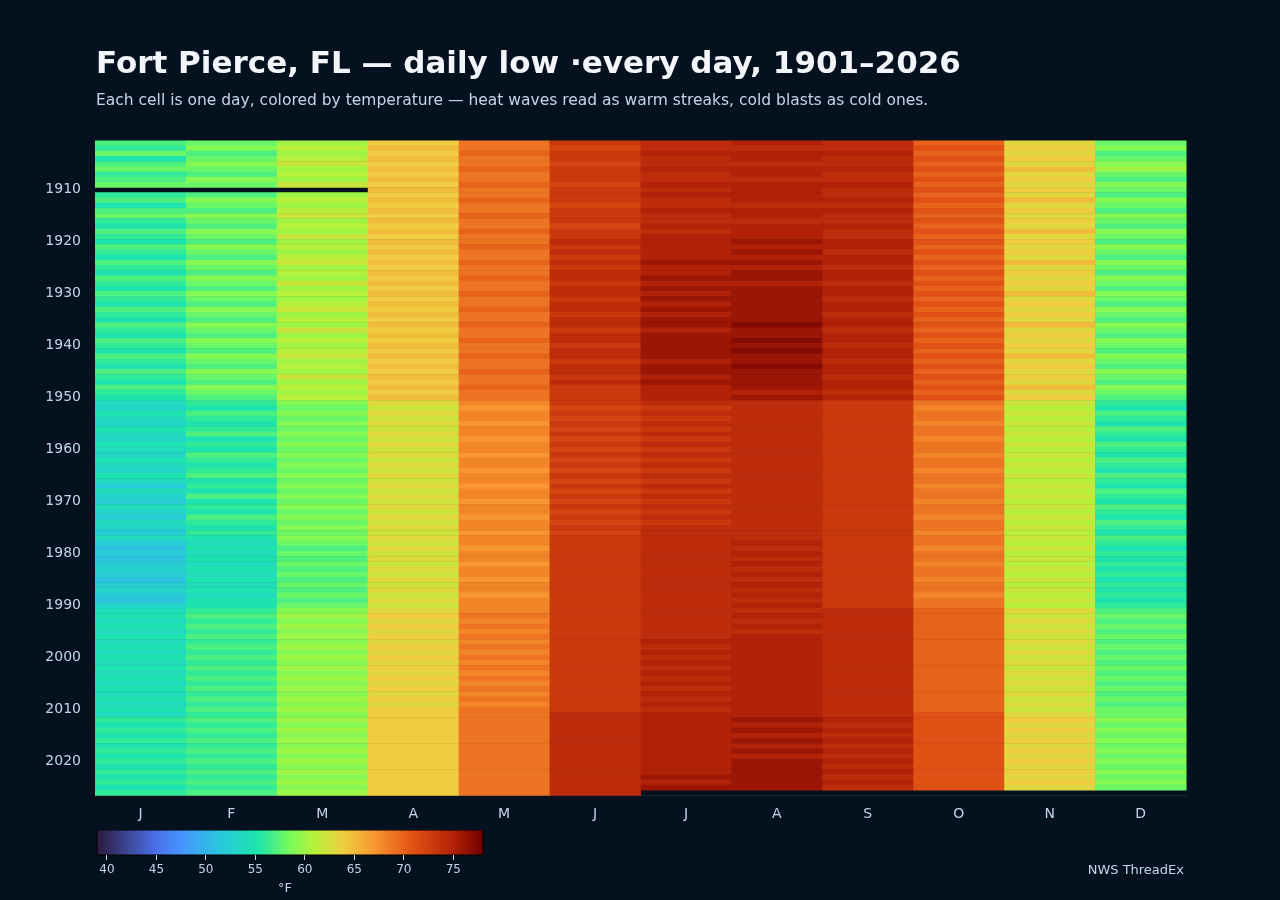 The height and width of the screenshot is (900, 1280). Describe the element at coordinates (404, 869) in the screenshot. I see `color-bar-label: 70` at that location.